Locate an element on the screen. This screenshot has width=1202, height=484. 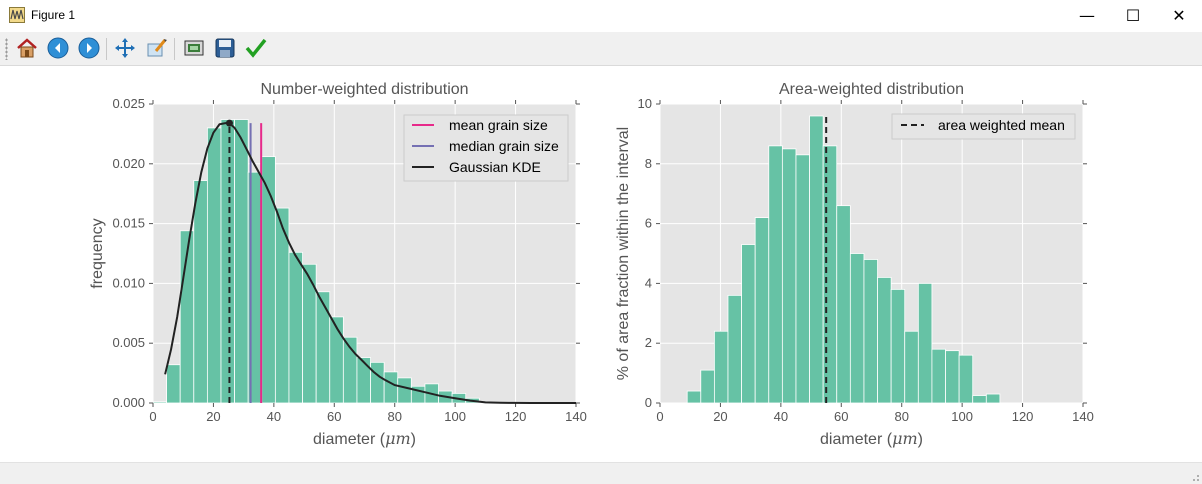
title-bar: Figure 1 — ☐ ✕ is located at coordinates (601, 15).